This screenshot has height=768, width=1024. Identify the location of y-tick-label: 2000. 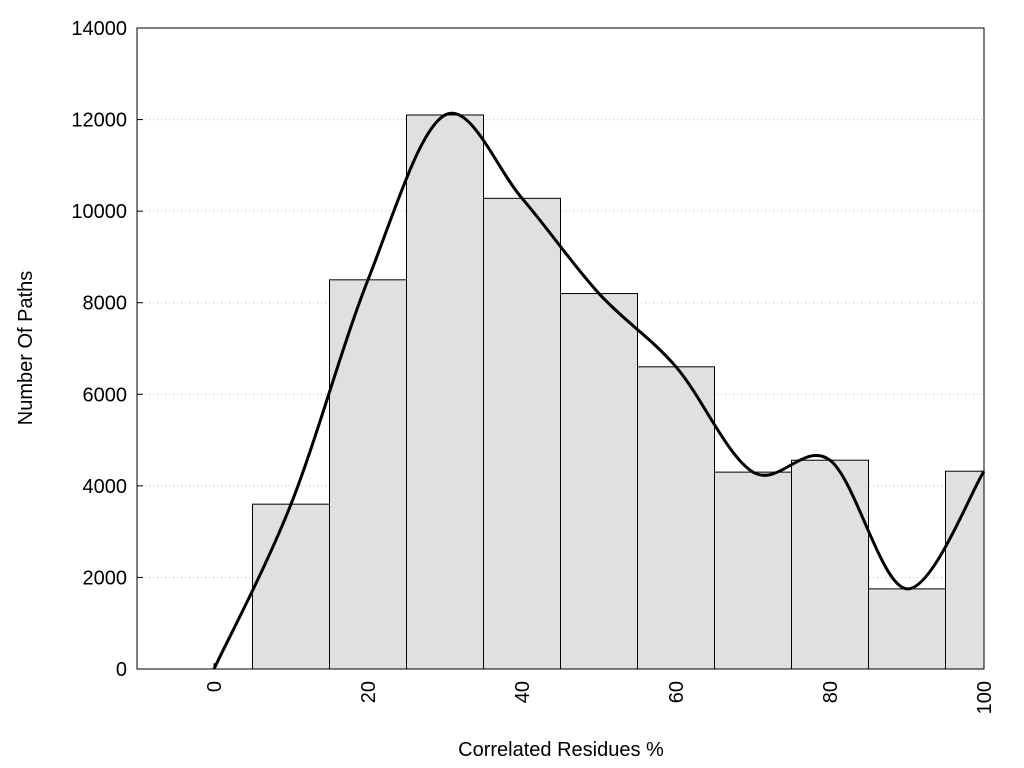
(105, 578).